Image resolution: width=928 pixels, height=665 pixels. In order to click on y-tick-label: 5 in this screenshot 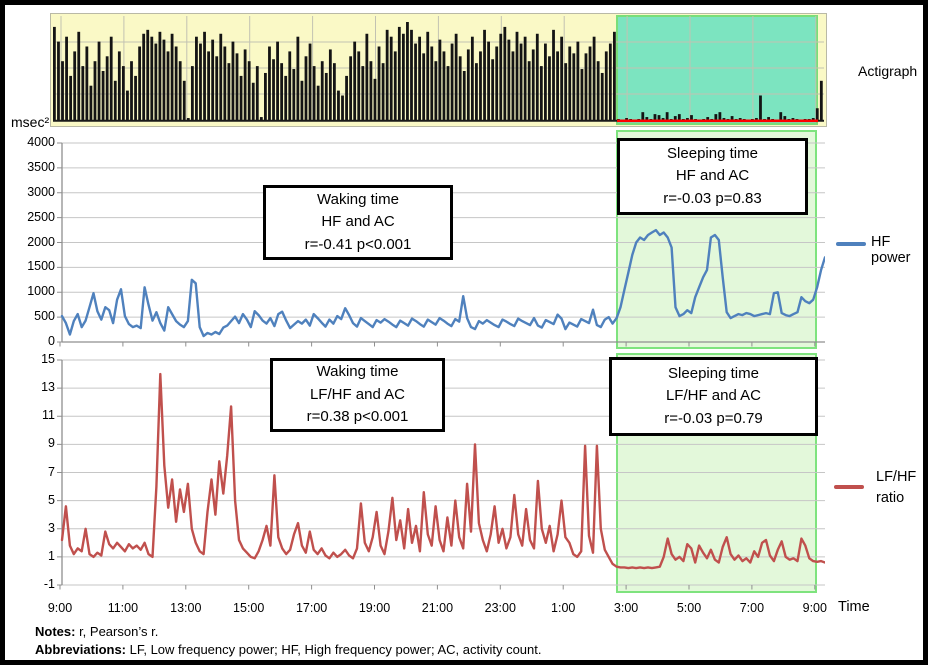, I will do `click(51, 499)`.